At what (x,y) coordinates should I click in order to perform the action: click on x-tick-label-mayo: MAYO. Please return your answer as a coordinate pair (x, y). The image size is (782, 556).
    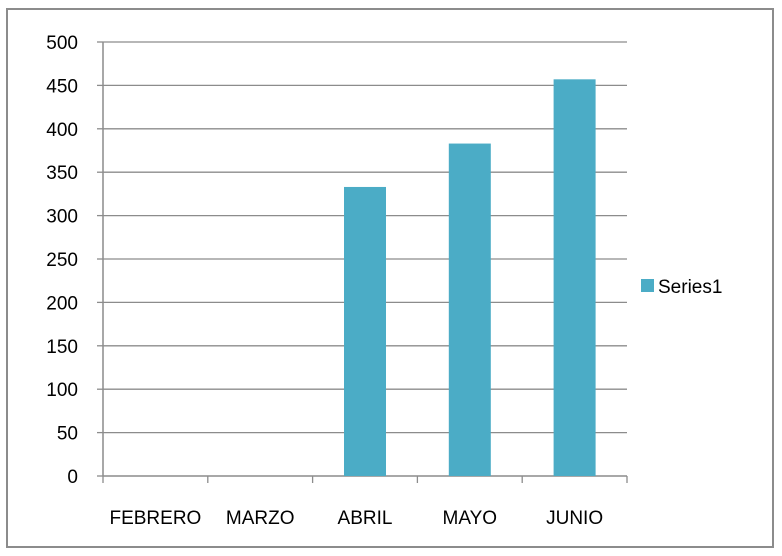
    Looking at the image, I should click on (470, 518).